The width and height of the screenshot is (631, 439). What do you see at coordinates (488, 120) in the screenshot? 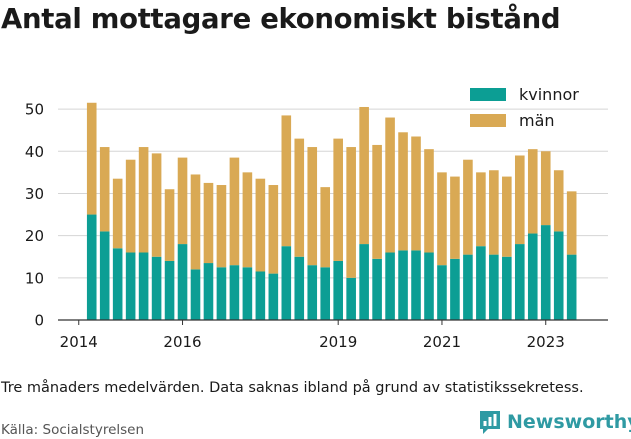
I see `legend-swatch-man` at bounding box center [488, 120].